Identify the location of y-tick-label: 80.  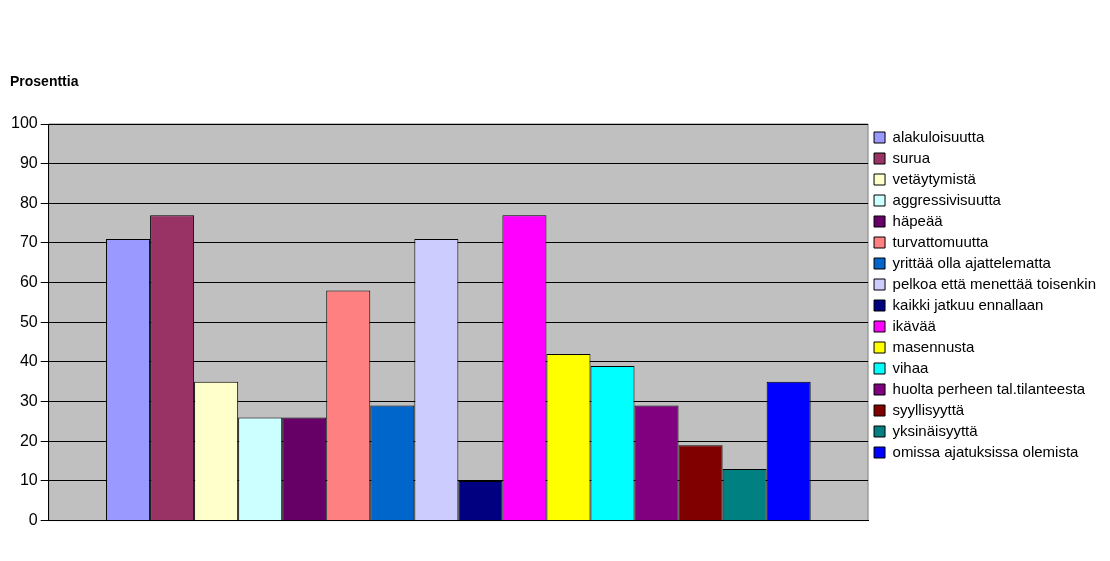
(28, 202).